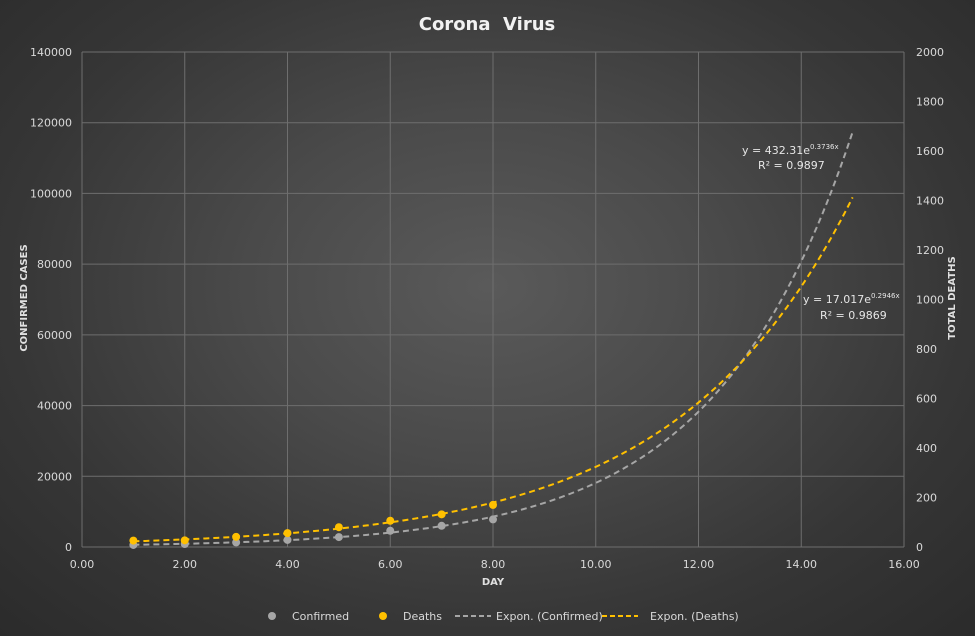  Describe the element at coordinates (802, 564) in the screenshot. I see `x-tick-label: 14.00` at that location.